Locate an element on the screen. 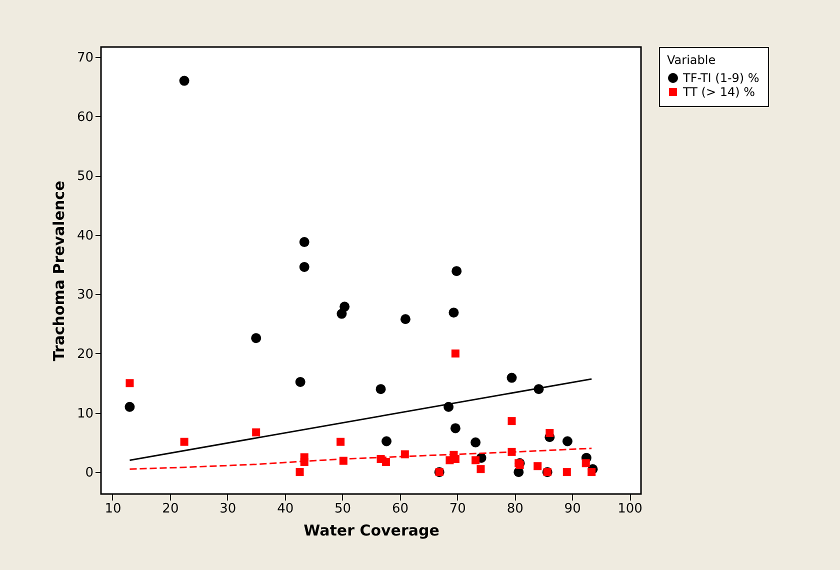 The height and width of the screenshot is (570, 840). x-tick-label: 10 is located at coordinates (113, 509).